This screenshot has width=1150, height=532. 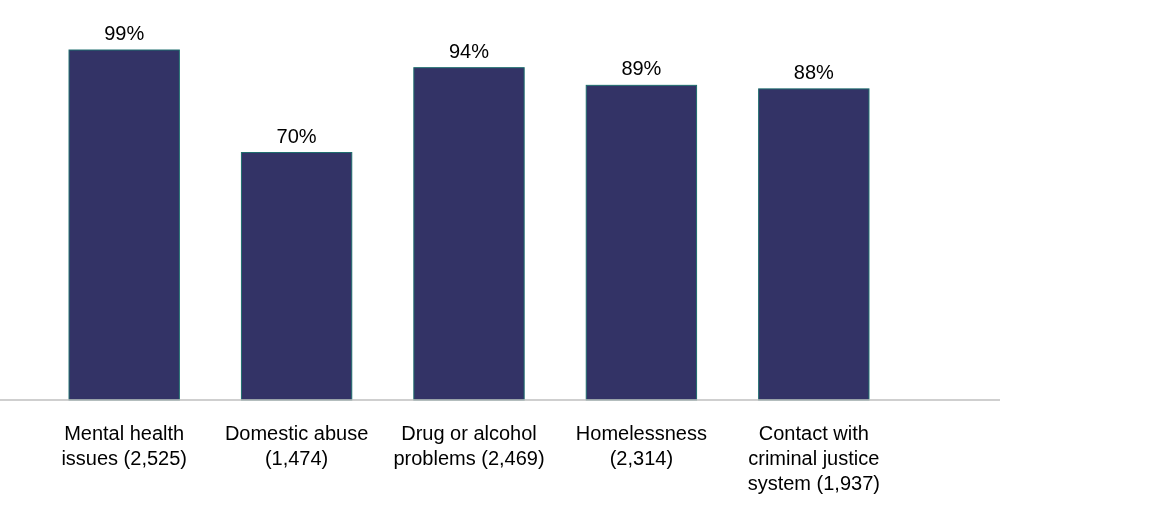 I want to click on x-tick-label: Homelessness (2,314), so click(x=641, y=445).